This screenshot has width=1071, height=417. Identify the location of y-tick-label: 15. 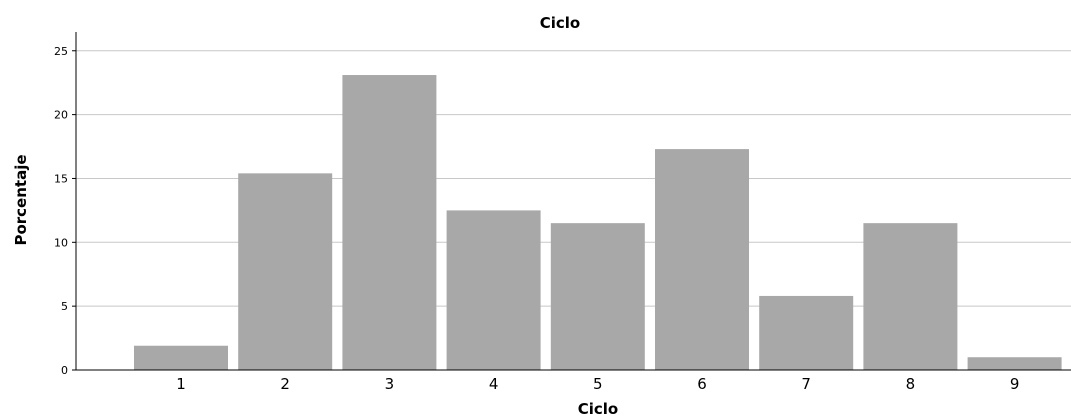
(61, 178).